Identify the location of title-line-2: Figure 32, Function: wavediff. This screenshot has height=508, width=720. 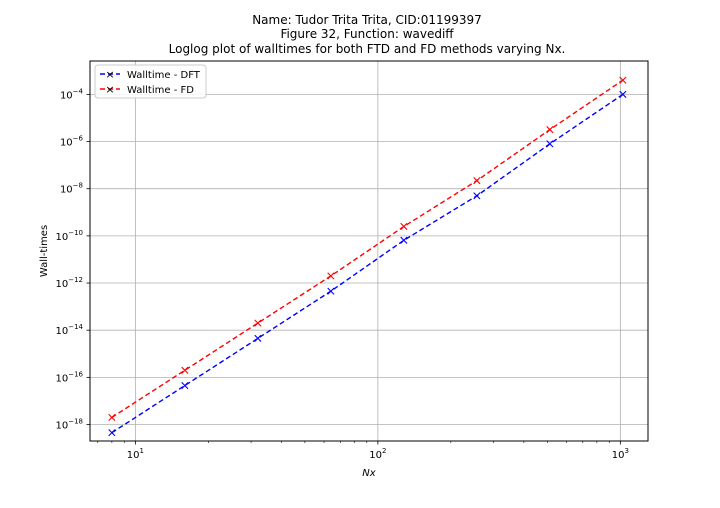
(367, 34).